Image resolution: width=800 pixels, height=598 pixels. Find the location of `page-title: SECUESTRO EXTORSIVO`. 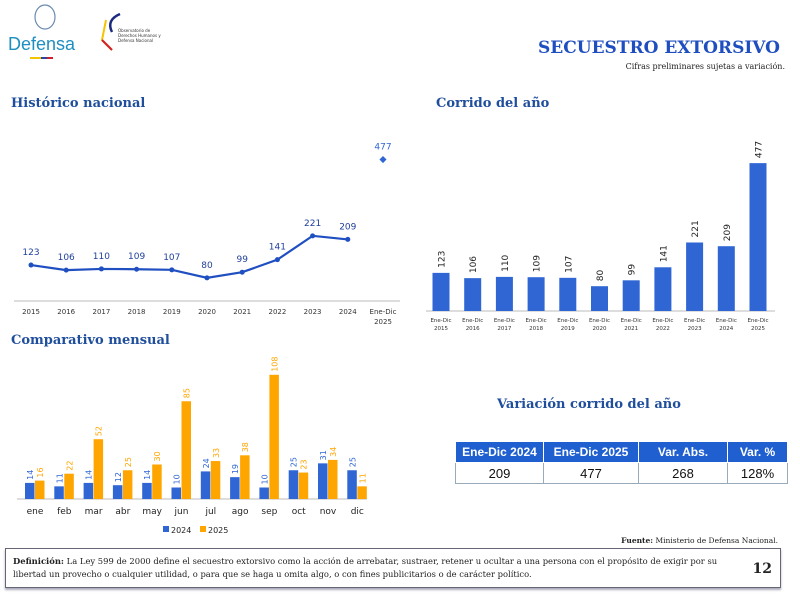

page-title: SECUESTRO EXTORSIVO is located at coordinates (659, 48).